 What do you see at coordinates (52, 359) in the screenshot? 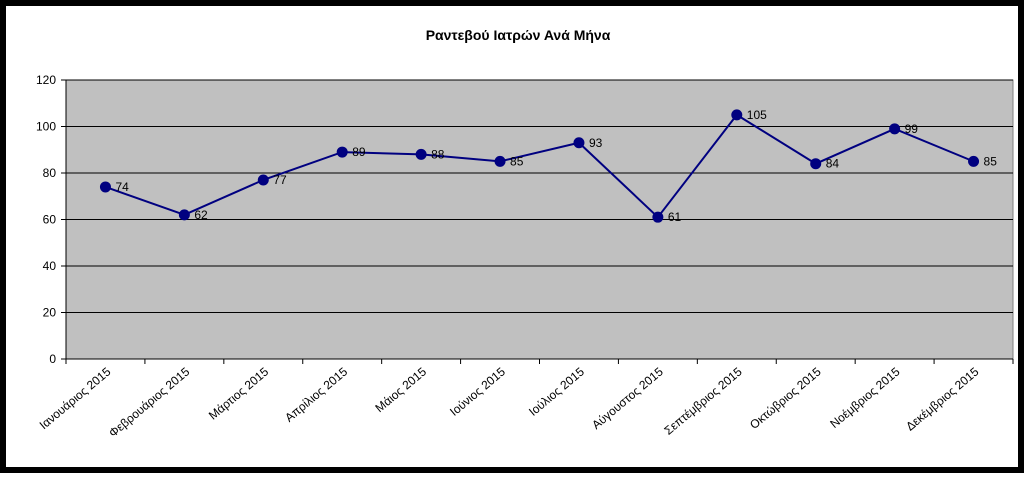
I see `y-tick-label: 0` at bounding box center [52, 359].